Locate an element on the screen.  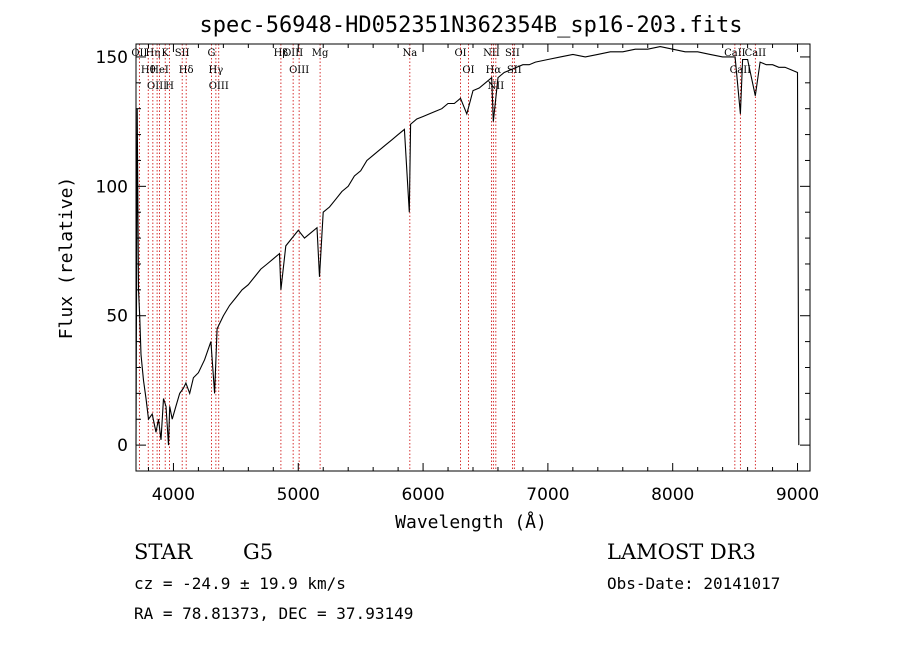
line-label-8: Hδ is located at coordinates (186, 70).